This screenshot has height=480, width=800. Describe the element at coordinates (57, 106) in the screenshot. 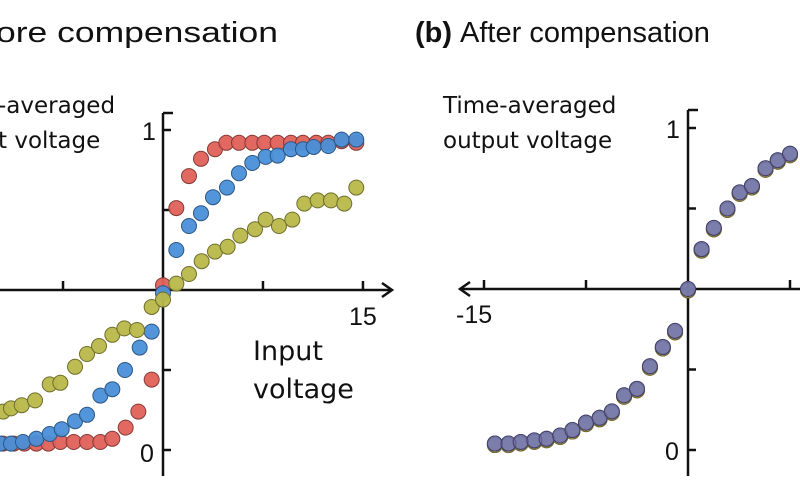

I see `panel-a-ylabel-line1: -averaged` at that location.